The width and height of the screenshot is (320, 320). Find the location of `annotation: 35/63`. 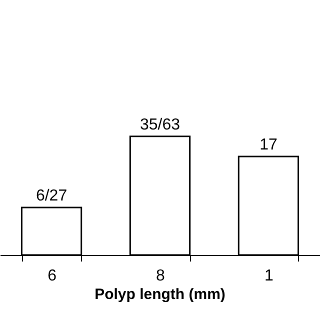

annotation: 35/63 is located at coordinates (160, 125).